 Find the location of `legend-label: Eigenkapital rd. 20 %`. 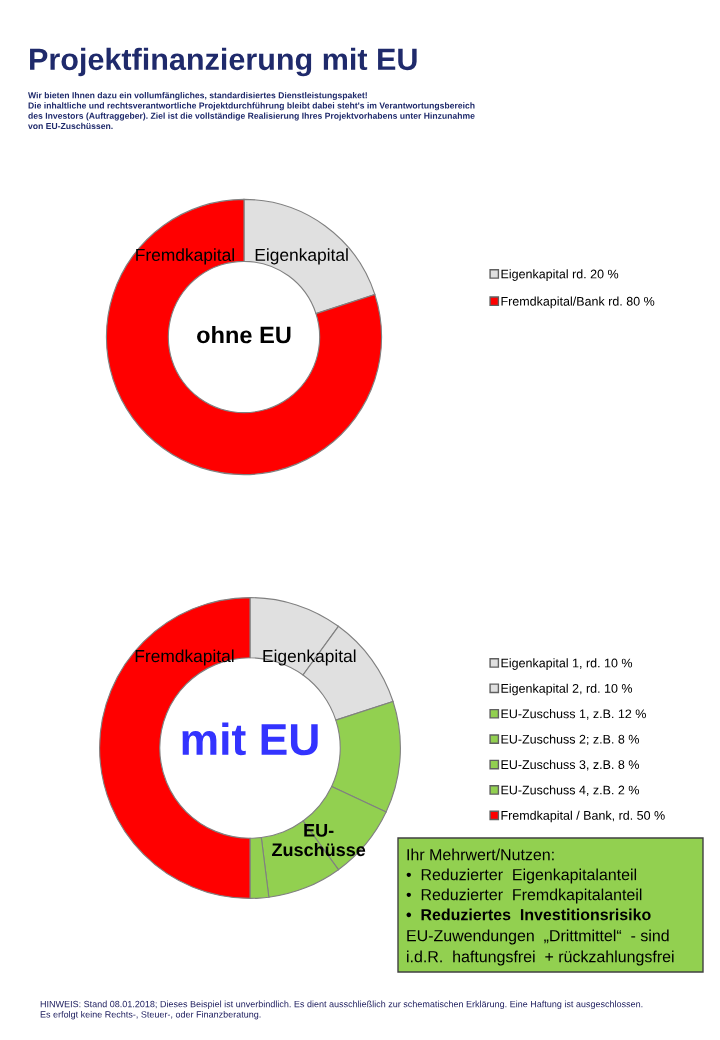

legend-label: Eigenkapital rd. 20 % is located at coordinates (560, 275).